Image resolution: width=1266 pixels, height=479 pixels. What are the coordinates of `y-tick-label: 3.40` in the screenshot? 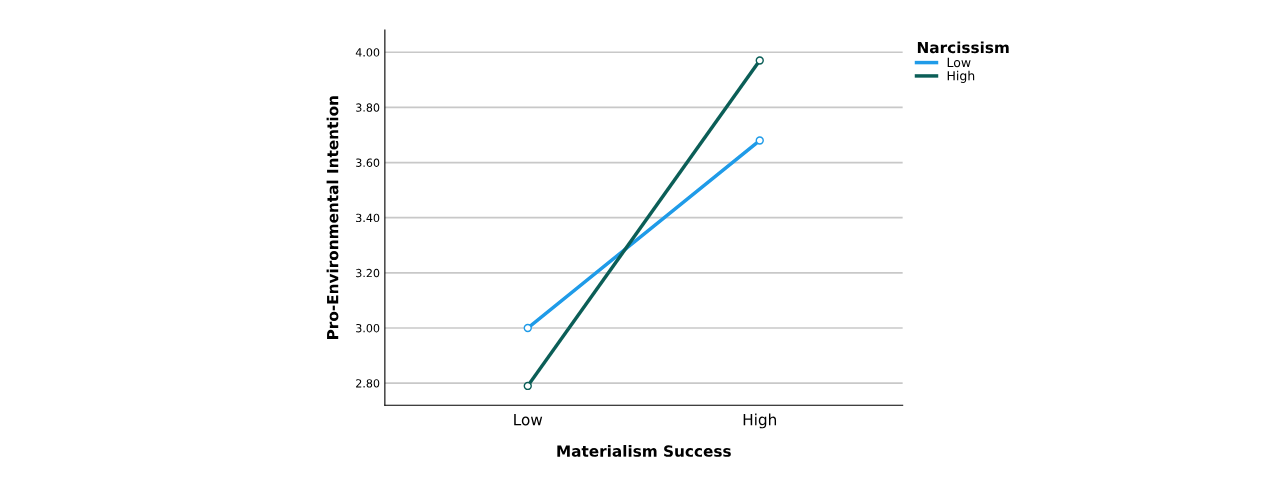 It's located at (368, 218).